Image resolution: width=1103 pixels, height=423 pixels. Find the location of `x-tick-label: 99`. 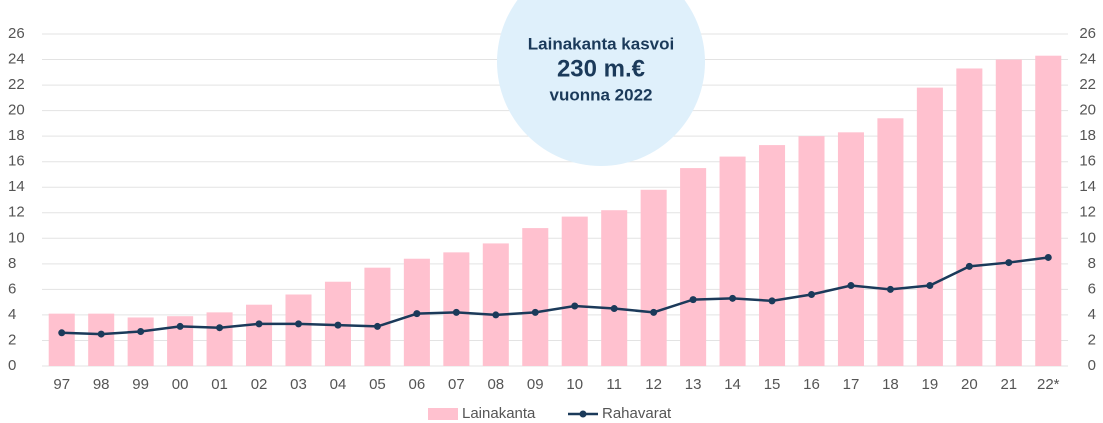

x-tick-label: 99 is located at coordinates (140, 384).